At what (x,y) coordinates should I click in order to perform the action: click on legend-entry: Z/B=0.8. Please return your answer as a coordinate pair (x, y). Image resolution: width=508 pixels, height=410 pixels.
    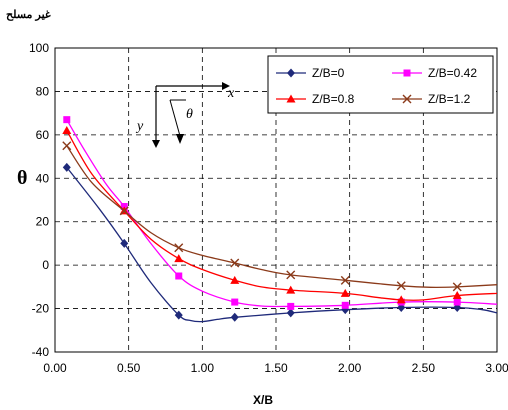
    Looking at the image, I should click on (315, 99).